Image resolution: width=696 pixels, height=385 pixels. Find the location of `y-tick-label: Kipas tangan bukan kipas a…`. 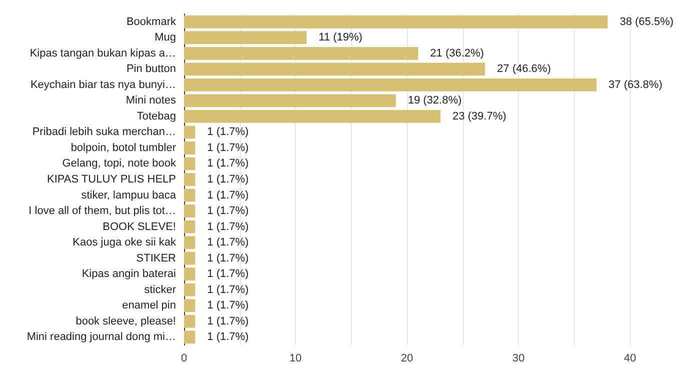

y-tick-label: Kipas tangan bukan kipas a… is located at coordinates (103, 53).